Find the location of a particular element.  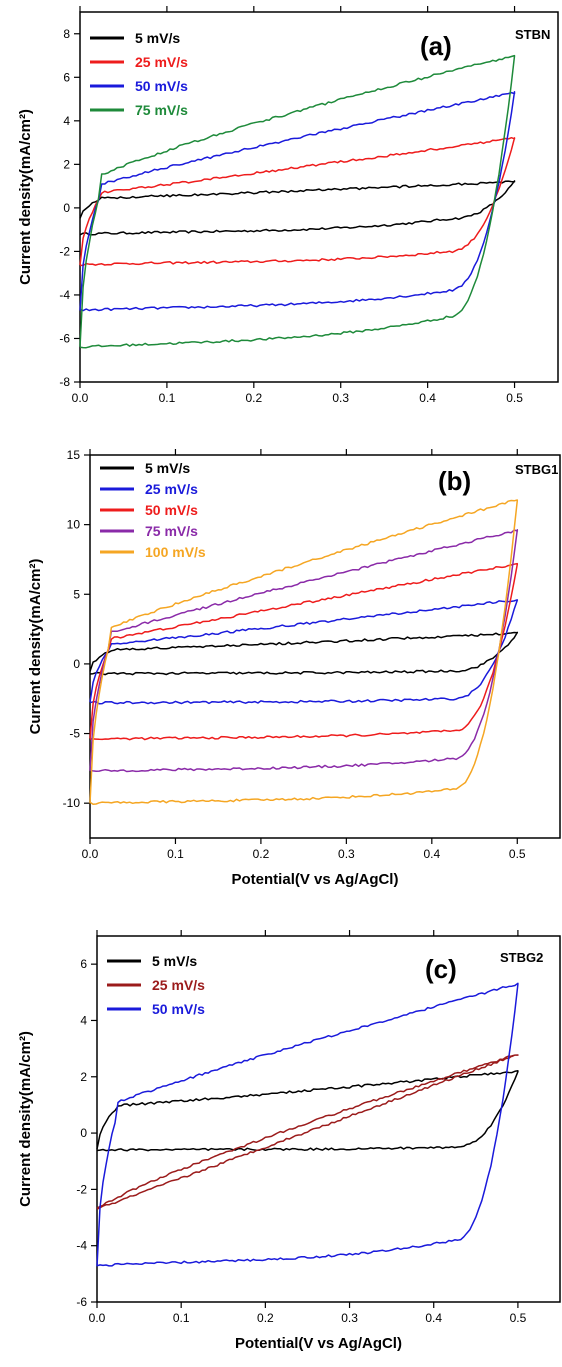

y-tick-label: -10 is located at coordinates (72, 803).